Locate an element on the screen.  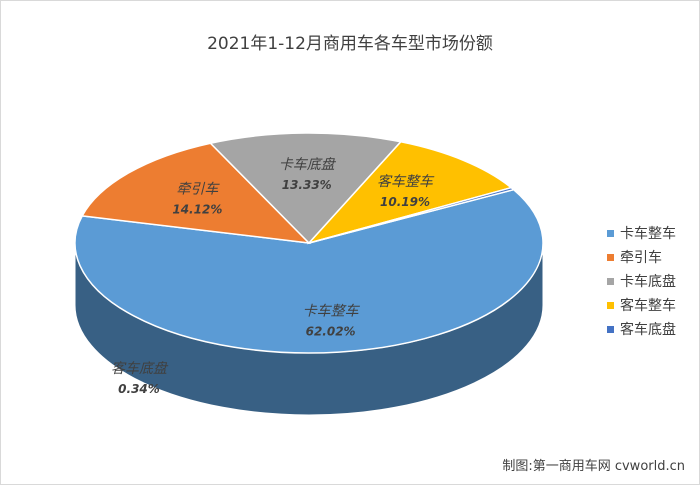
label-value-牵引车: 14.12% is located at coordinates (197, 209).